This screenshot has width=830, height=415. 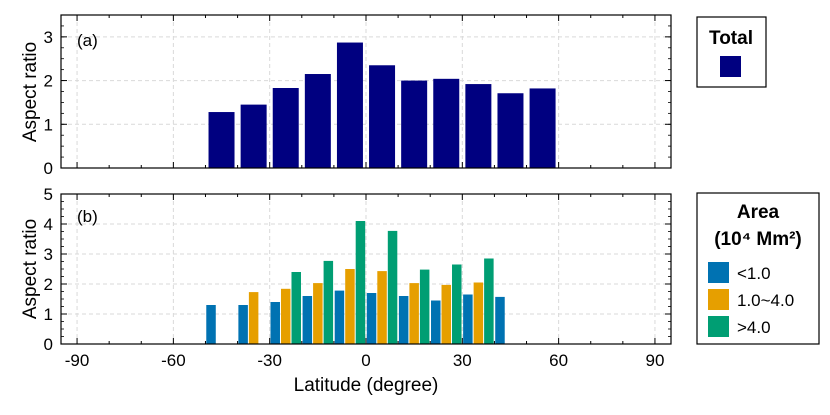 I want to click on y-axis-title-a: Aspect ratio, so click(x=30, y=92).